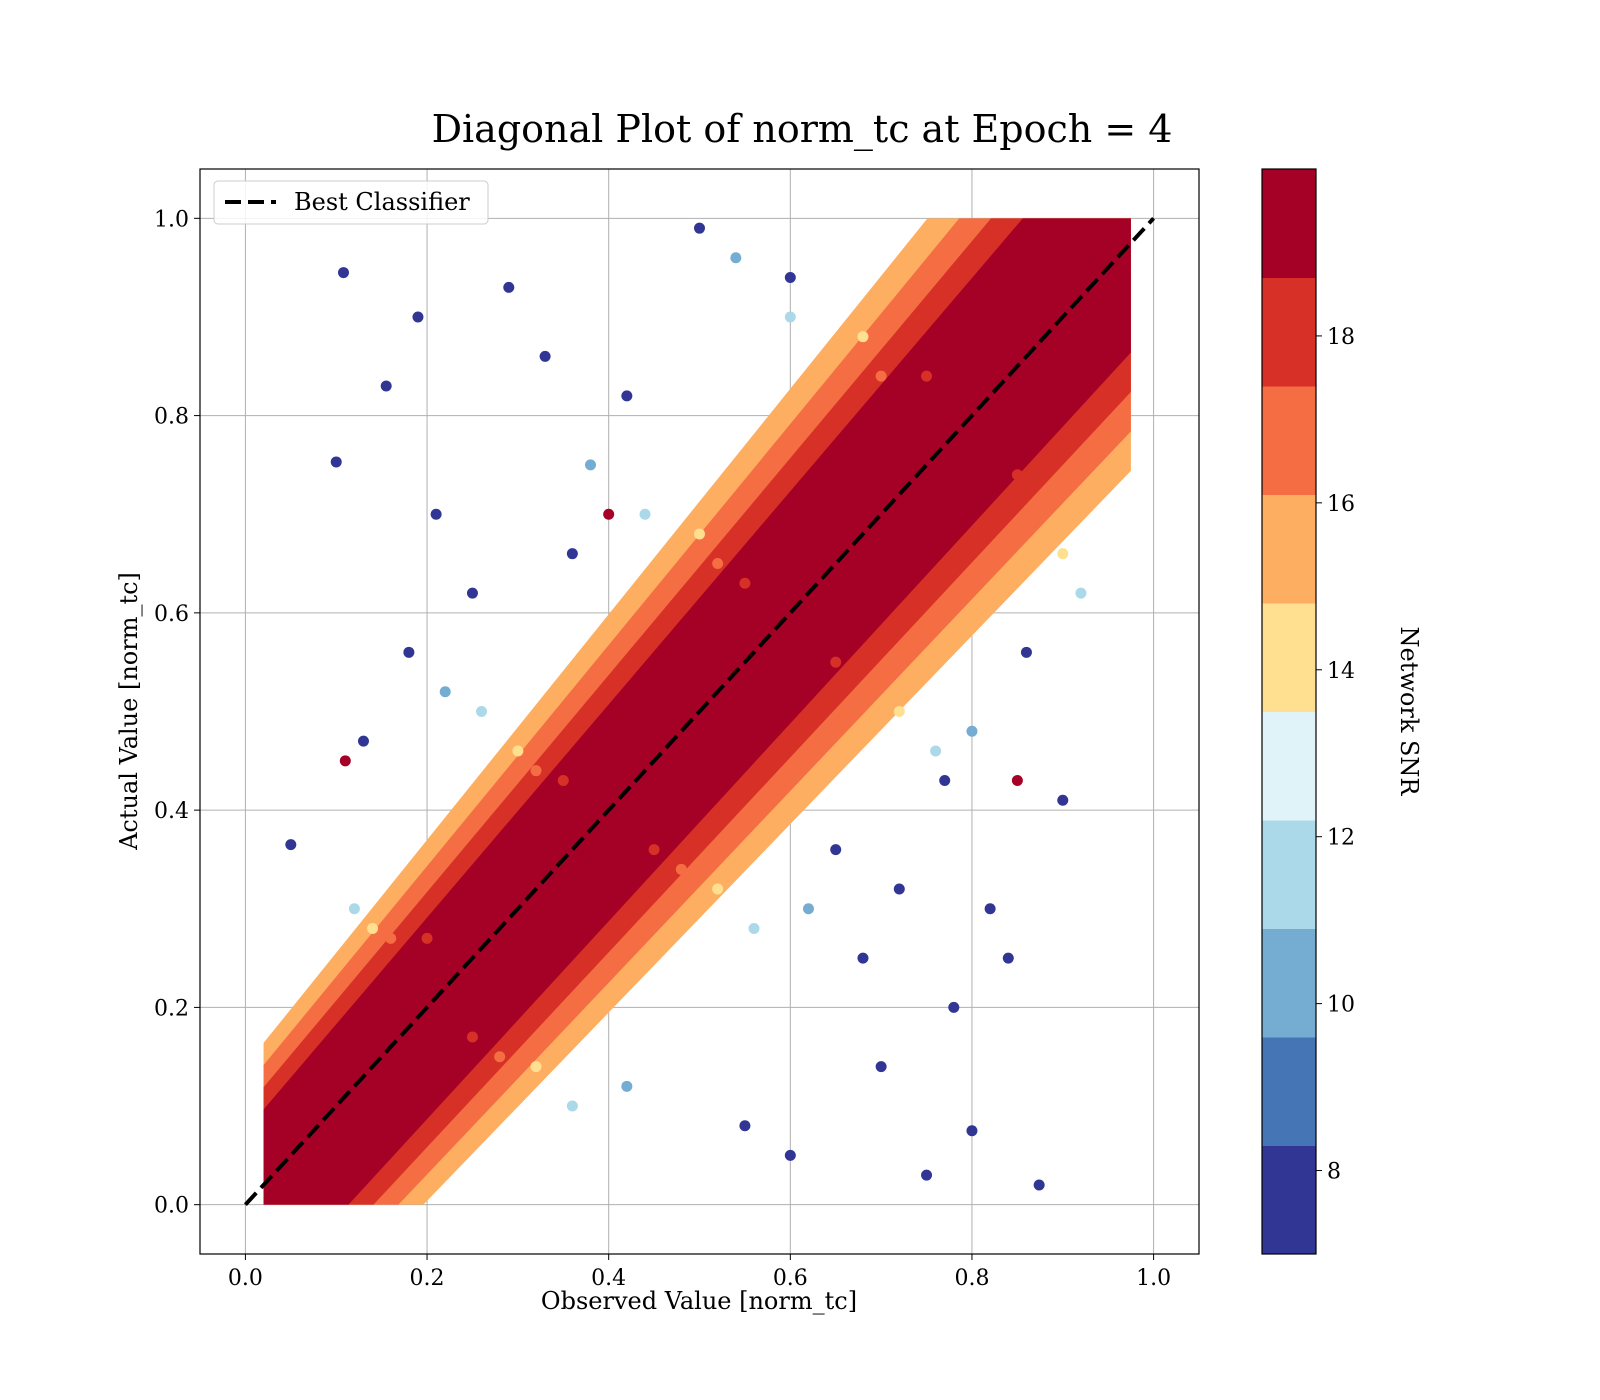 This screenshot has height=1400, width=1600. I want to click on x-tick-label: 0.4, so click(608, 1278).